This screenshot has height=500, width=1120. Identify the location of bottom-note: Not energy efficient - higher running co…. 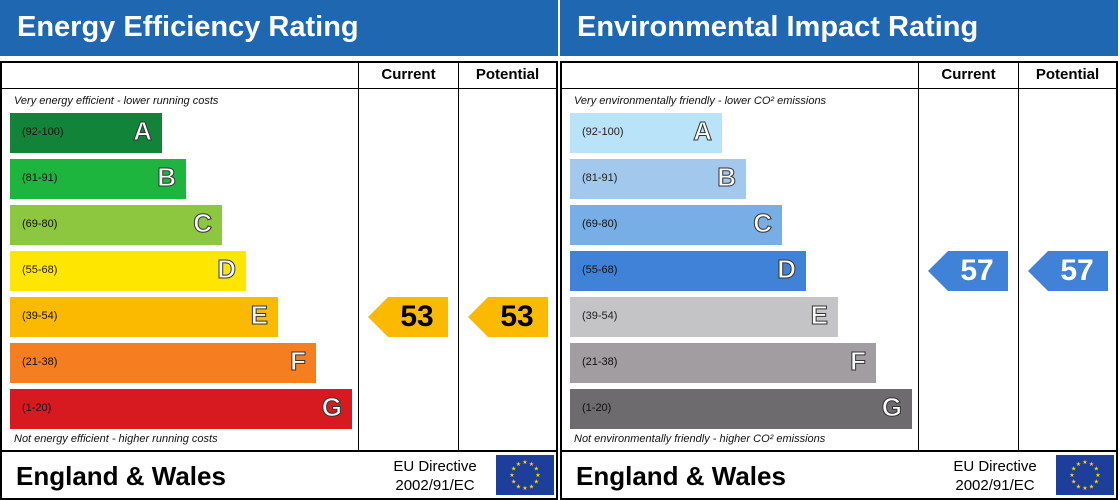
(116, 439).